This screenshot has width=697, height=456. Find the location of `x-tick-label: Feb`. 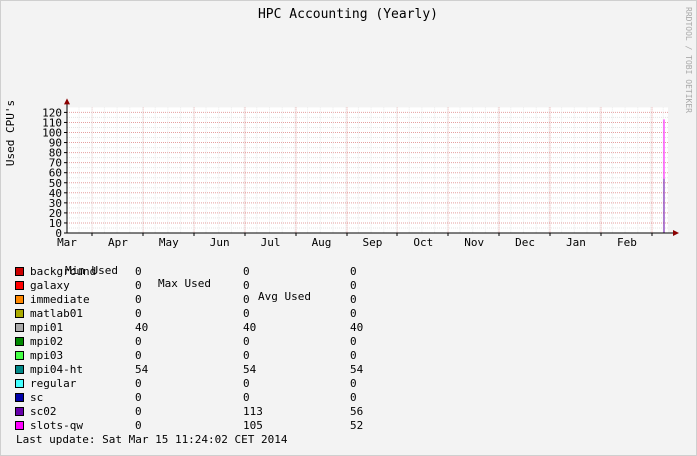

x-tick-label: Feb is located at coordinates (627, 242).